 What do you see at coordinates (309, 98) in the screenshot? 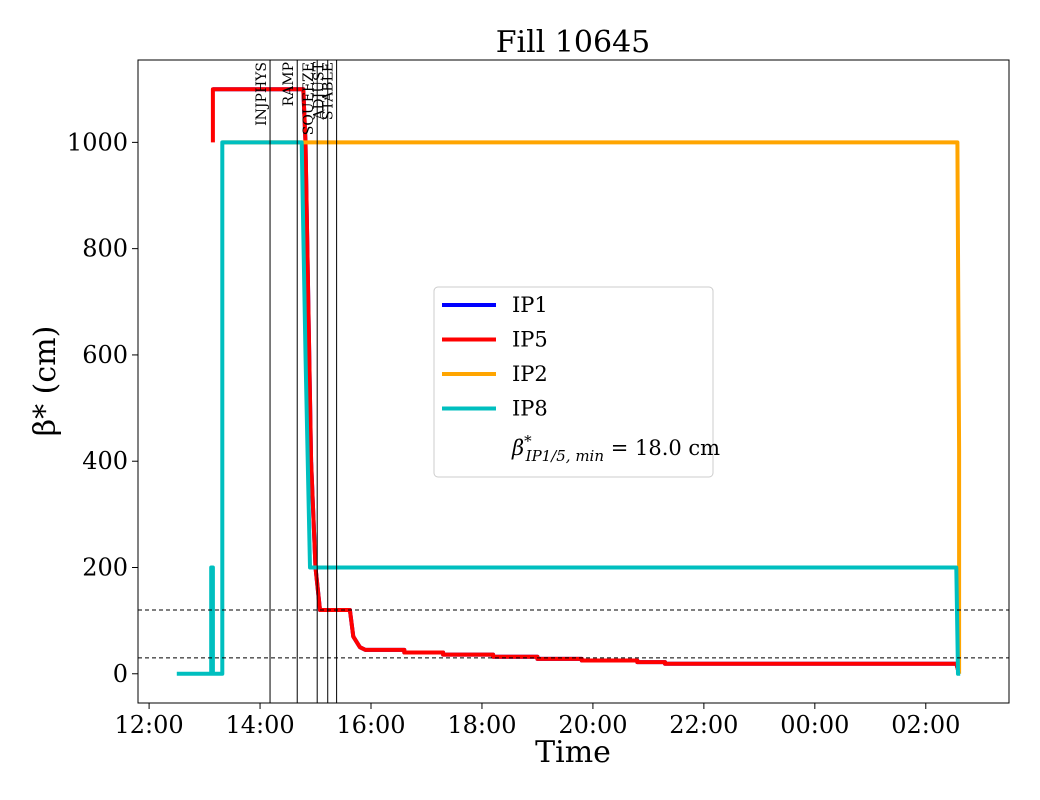
I see `phase-label-squeeze: SQUEEZE` at bounding box center [309, 98].